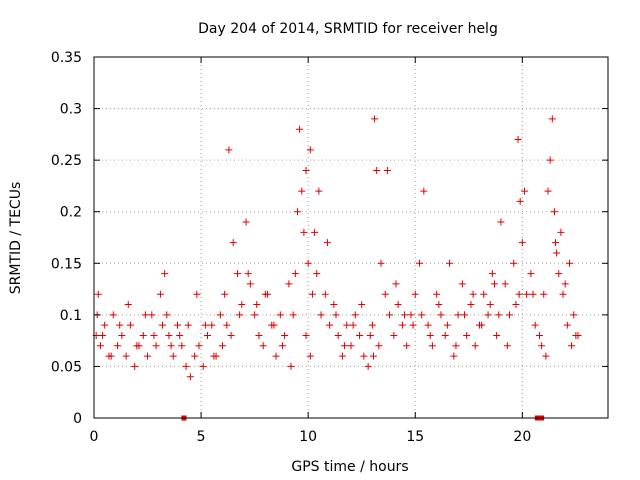  Describe the element at coordinates (77, 419) in the screenshot. I see `y-tick-label: 0` at that location.